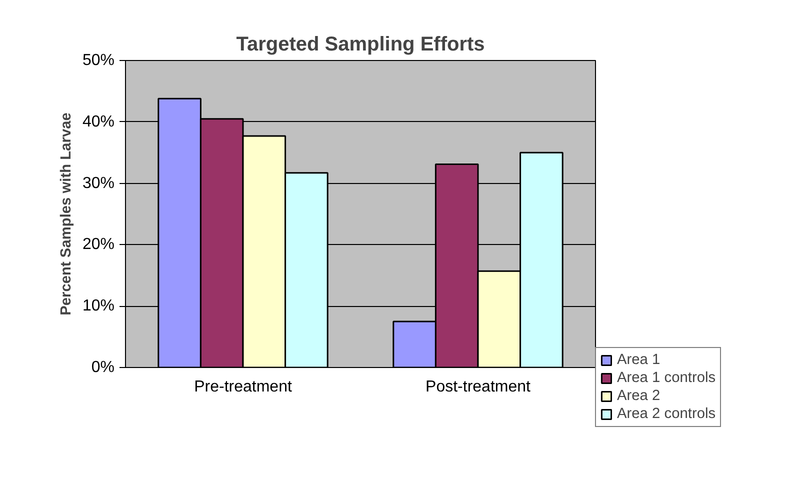 The width and height of the screenshot is (802, 485). I want to click on y-axis-title: Percent Samples with Larvae, so click(66, 214).